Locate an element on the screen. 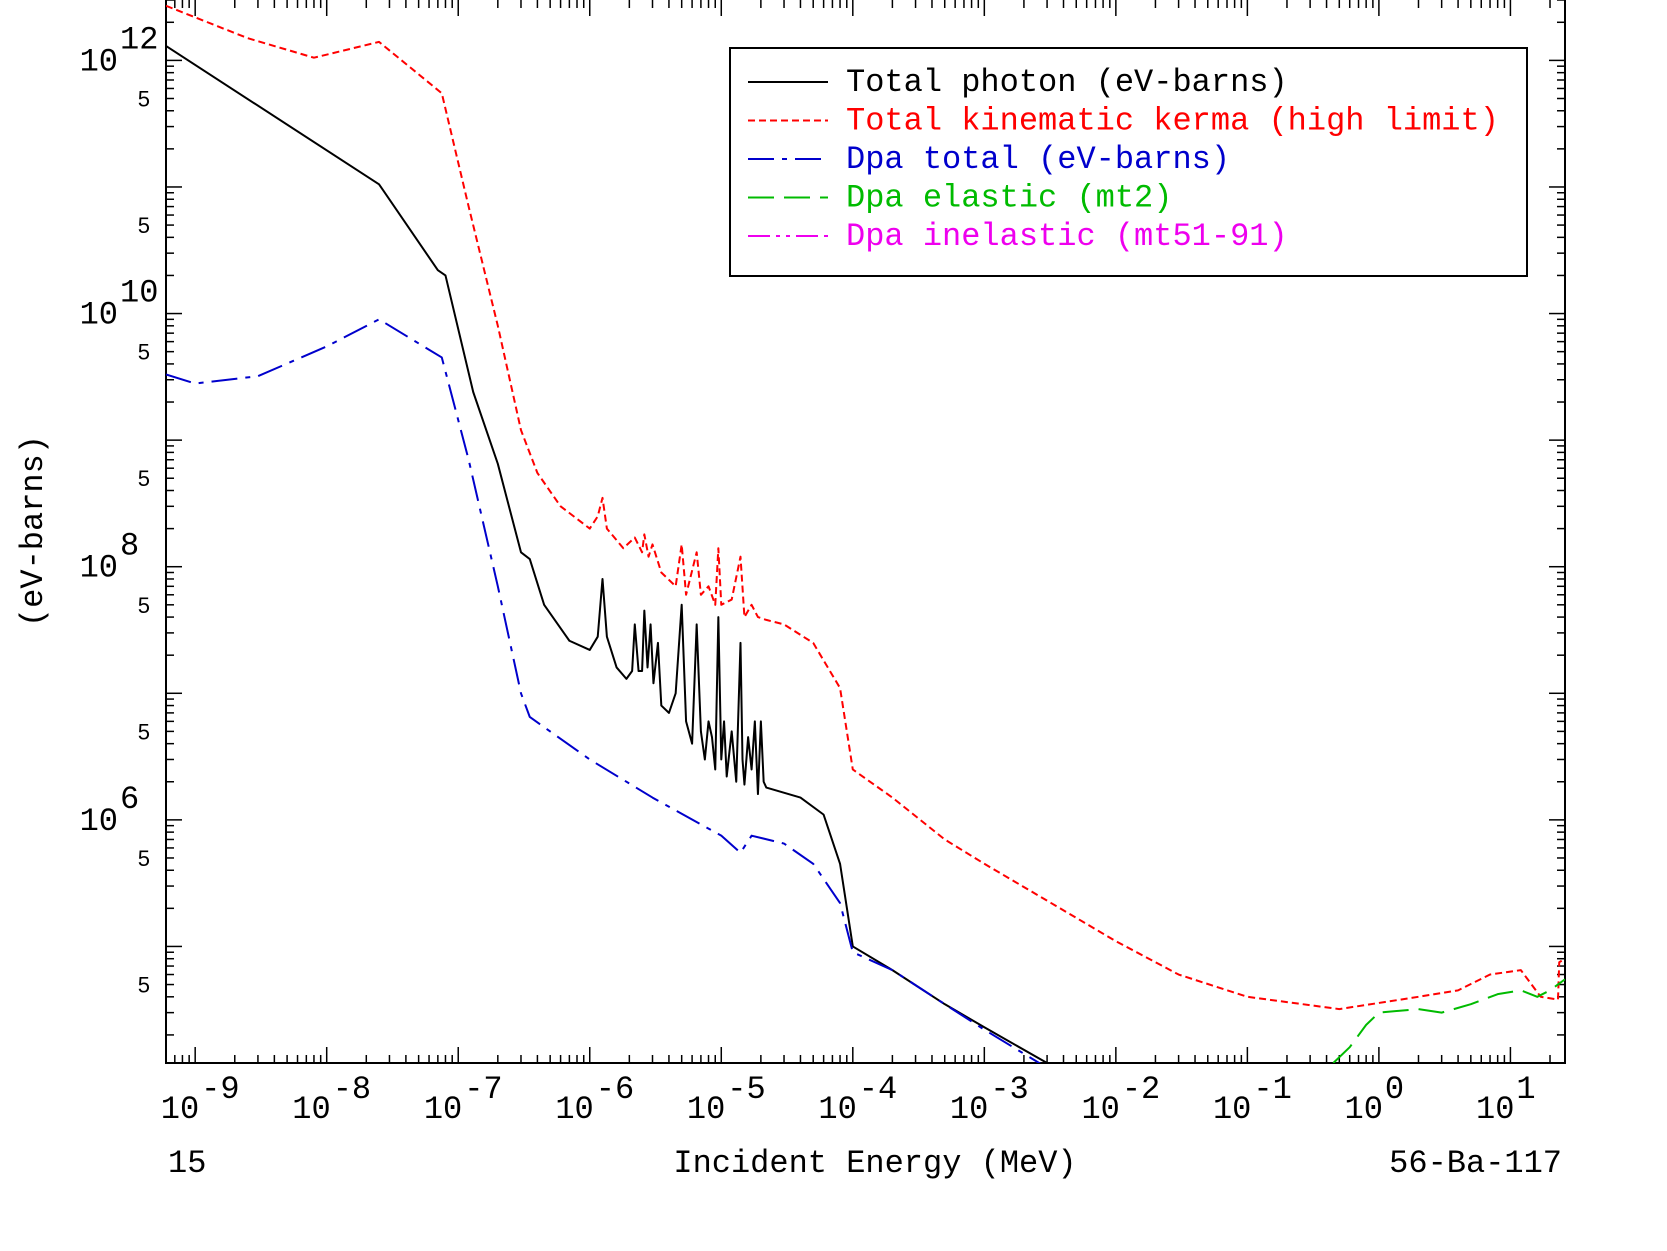  x-tick-label: 10⁰ is located at coordinates (1374, 1099).